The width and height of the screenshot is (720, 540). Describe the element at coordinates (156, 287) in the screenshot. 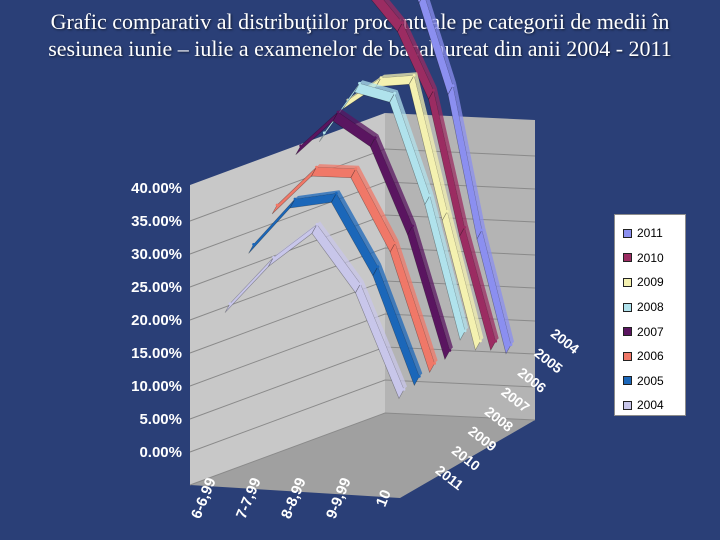

I see `y-tick-label: 25.00%` at that location.